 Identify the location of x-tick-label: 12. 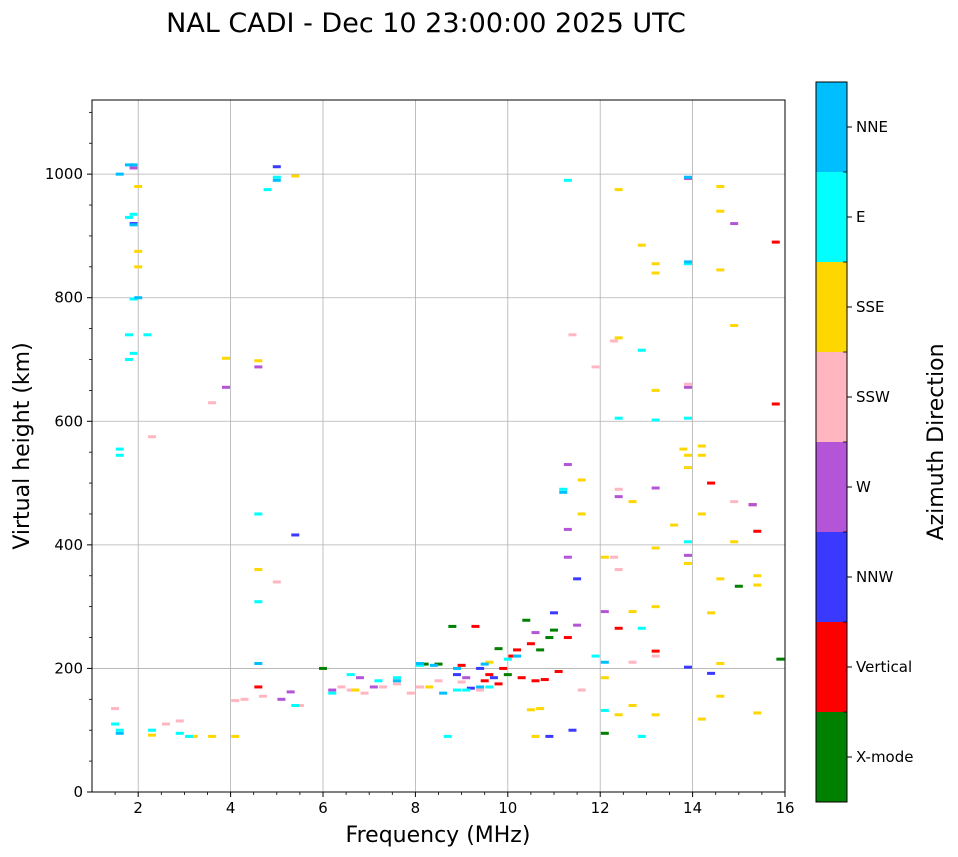
(600, 808).